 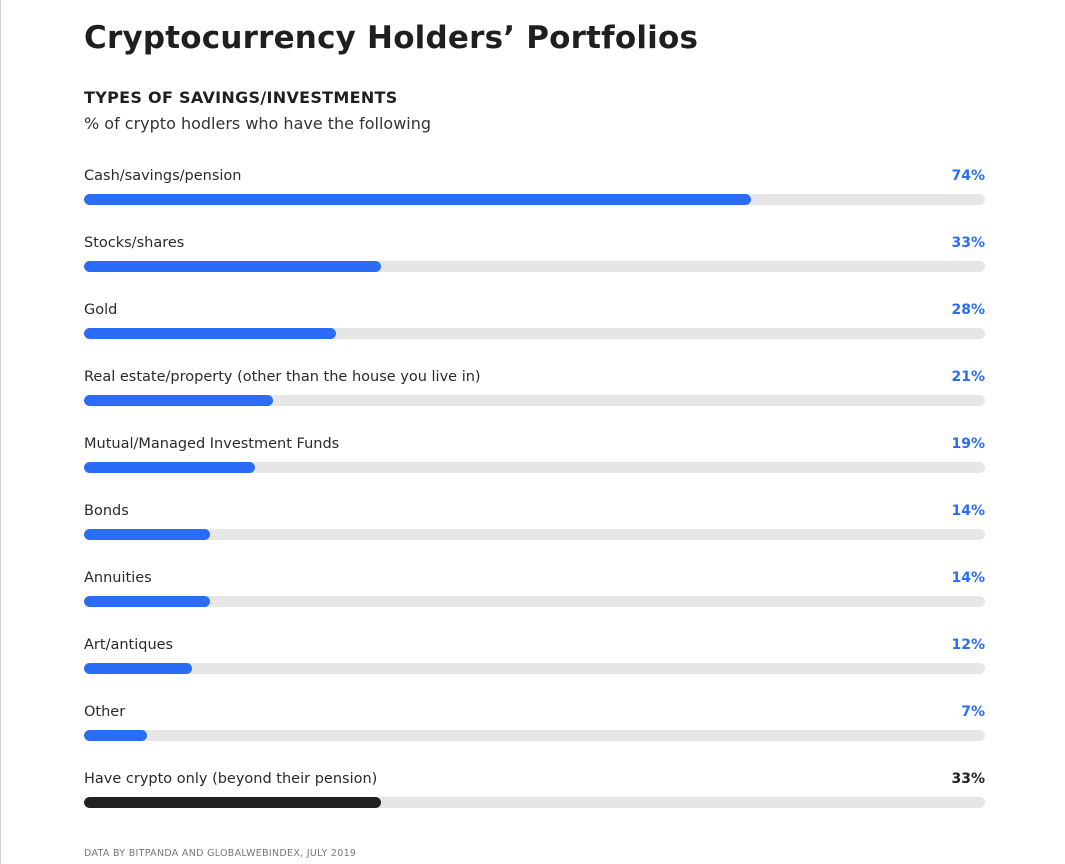 What do you see at coordinates (534, 727) in the screenshot?
I see `bar-row: Other 7%` at bounding box center [534, 727].